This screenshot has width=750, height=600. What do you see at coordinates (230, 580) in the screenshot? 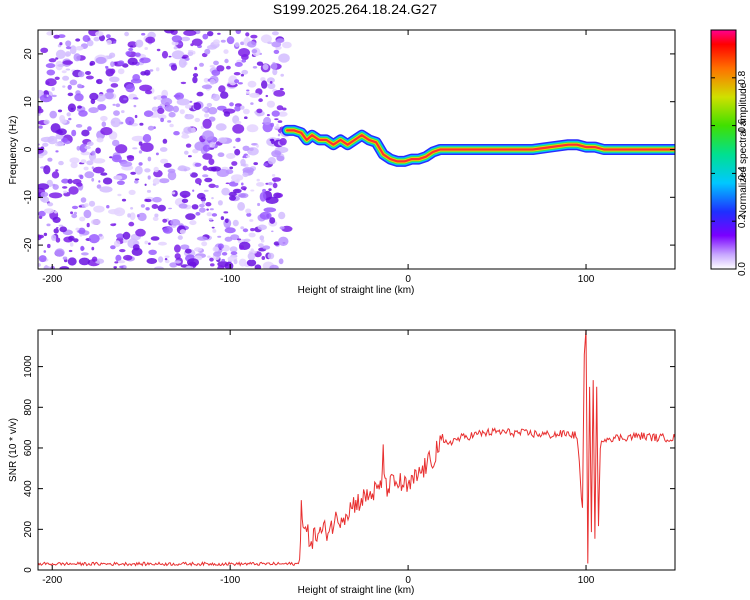
I see `x-tick-label: -100` at bounding box center [230, 580].